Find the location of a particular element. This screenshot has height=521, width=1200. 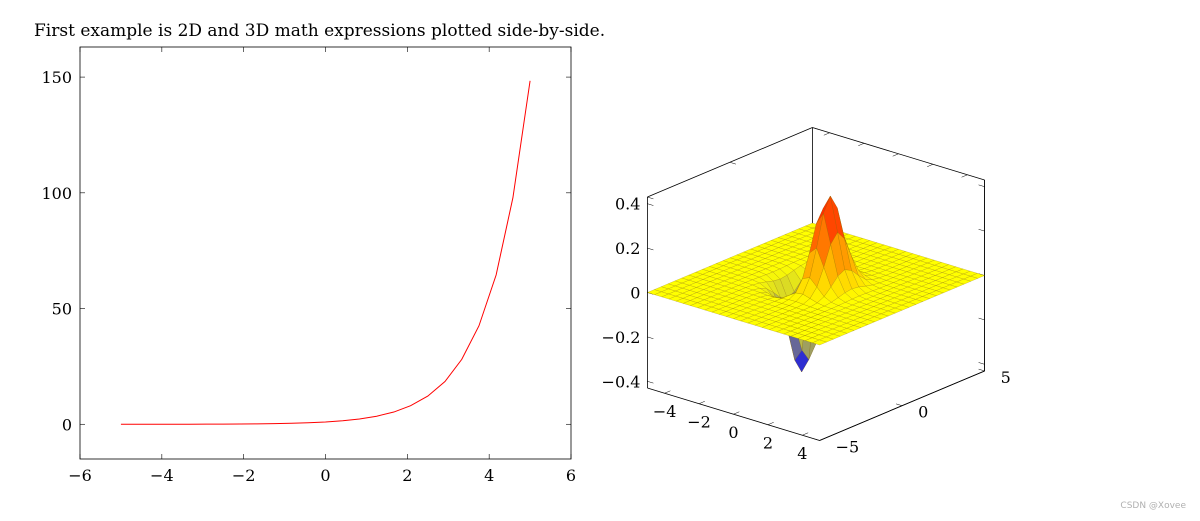

y-tick-label: −5 is located at coordinates (848, 446).